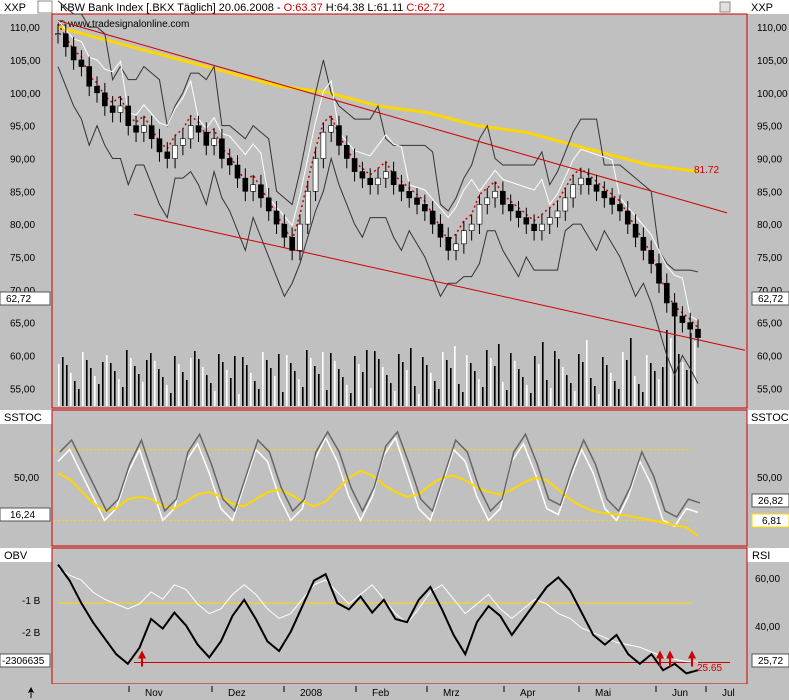  I want to click on stoch-left-value-box, so click(25, 514).